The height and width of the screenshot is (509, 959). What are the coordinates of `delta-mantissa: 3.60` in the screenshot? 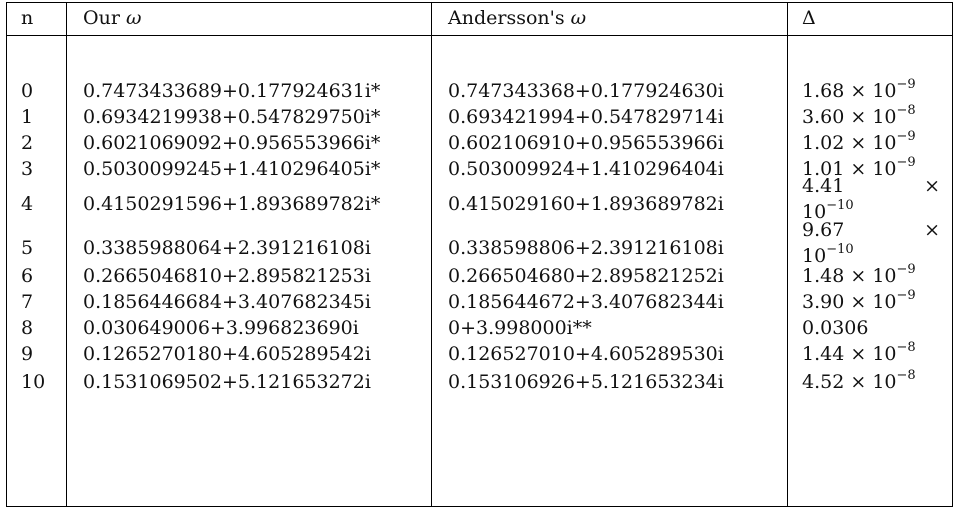 It's located at (823, 117).